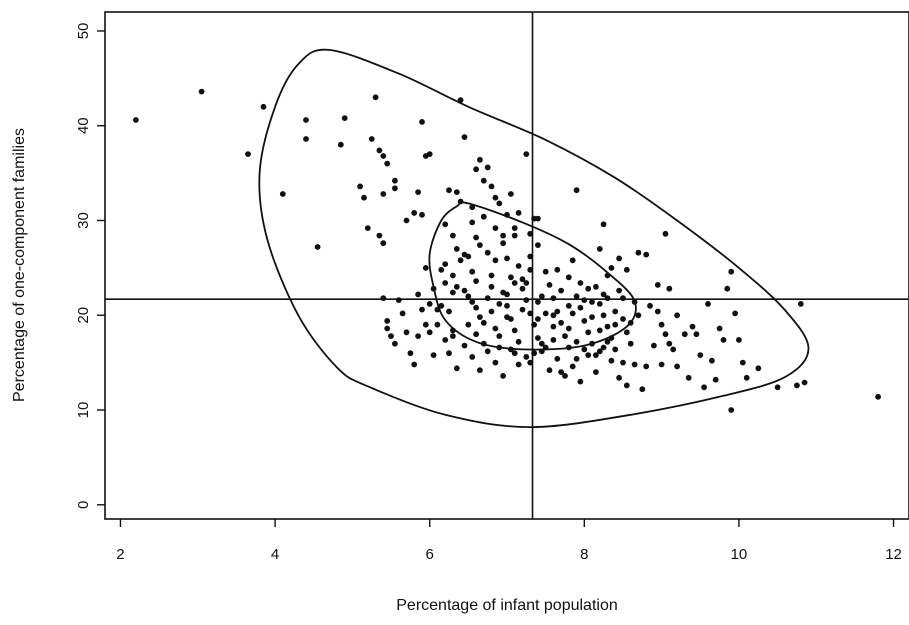 This screenshot has width=909, height=625. Describe the element at coordinates (430, 554) in the screenshot. I see `x-tick-label: 6` at that location.